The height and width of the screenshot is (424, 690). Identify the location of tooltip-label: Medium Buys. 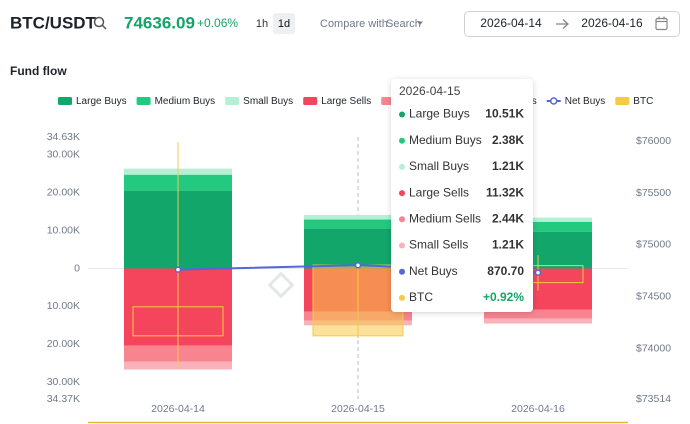
(445, 140).